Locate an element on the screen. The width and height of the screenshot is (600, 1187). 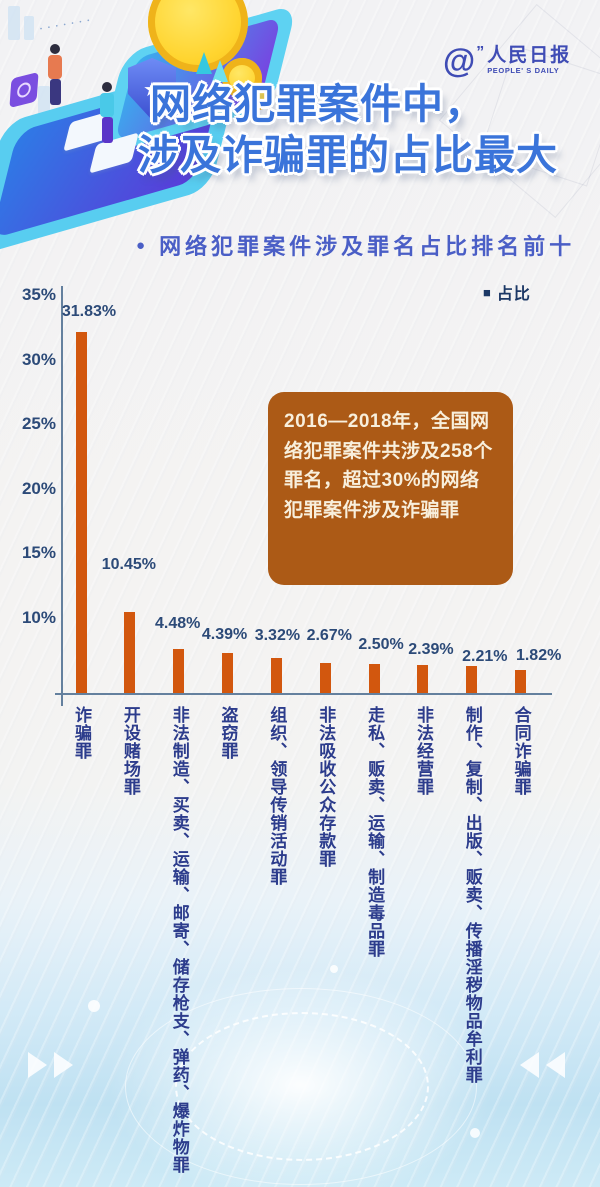
bar-value-label: 2.21% is located at coordinates (485, 656).